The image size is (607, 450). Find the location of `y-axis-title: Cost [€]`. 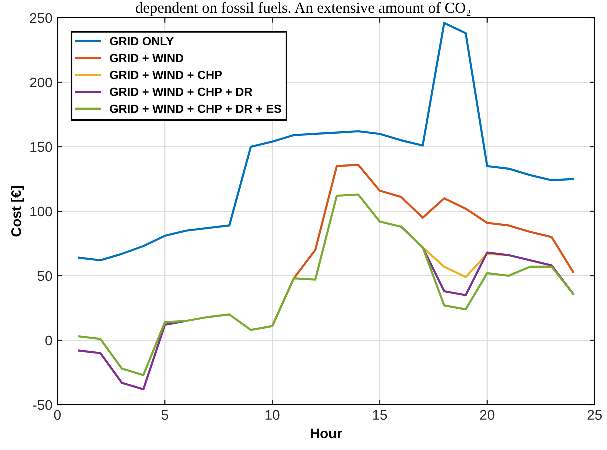

y-axis-title: Cost [€] is located at coordinates (17, 211).